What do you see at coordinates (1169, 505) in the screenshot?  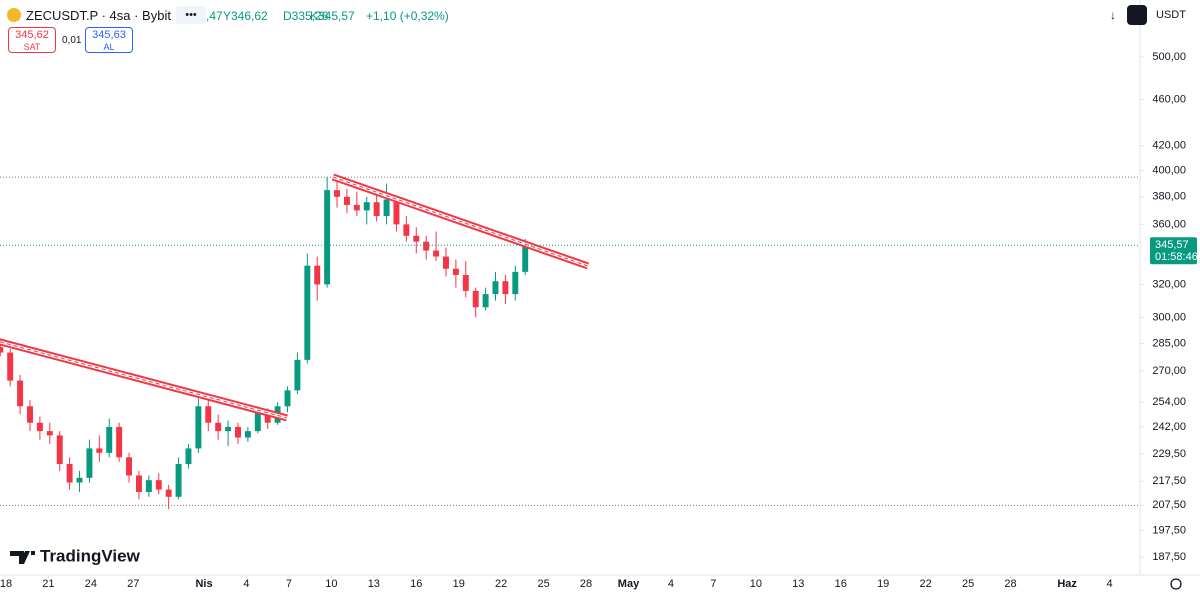 I see `y-tick-label: 207,50` at bounding box center [1169, 505].